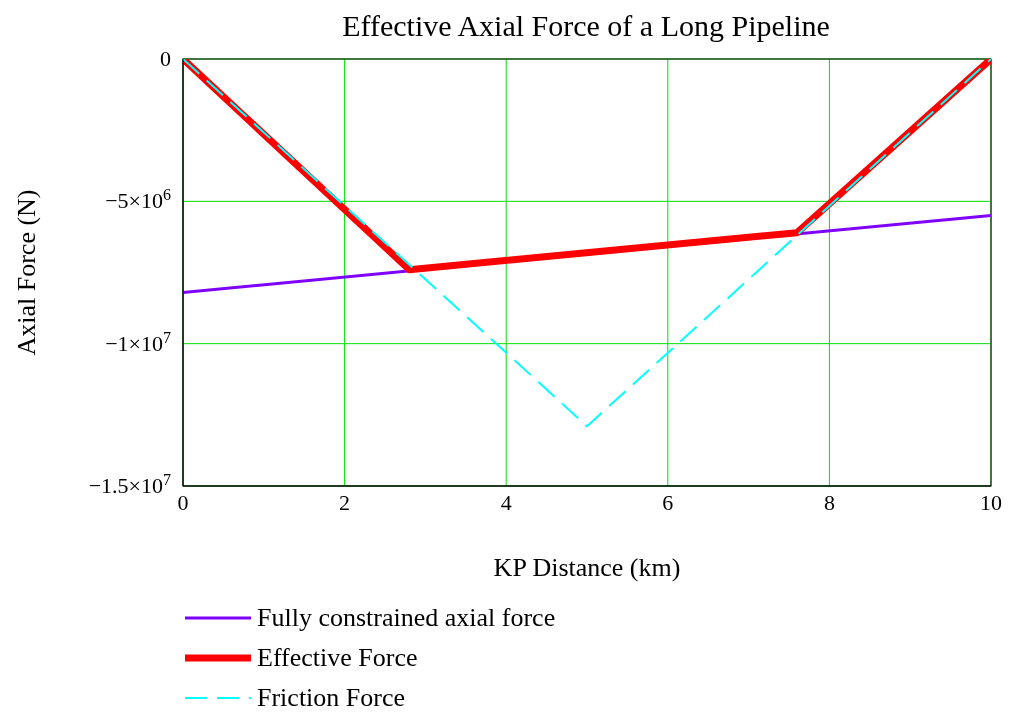 The image size is (1012, 724). I want to click on legend-label: Friction Force, so click(331, 698).